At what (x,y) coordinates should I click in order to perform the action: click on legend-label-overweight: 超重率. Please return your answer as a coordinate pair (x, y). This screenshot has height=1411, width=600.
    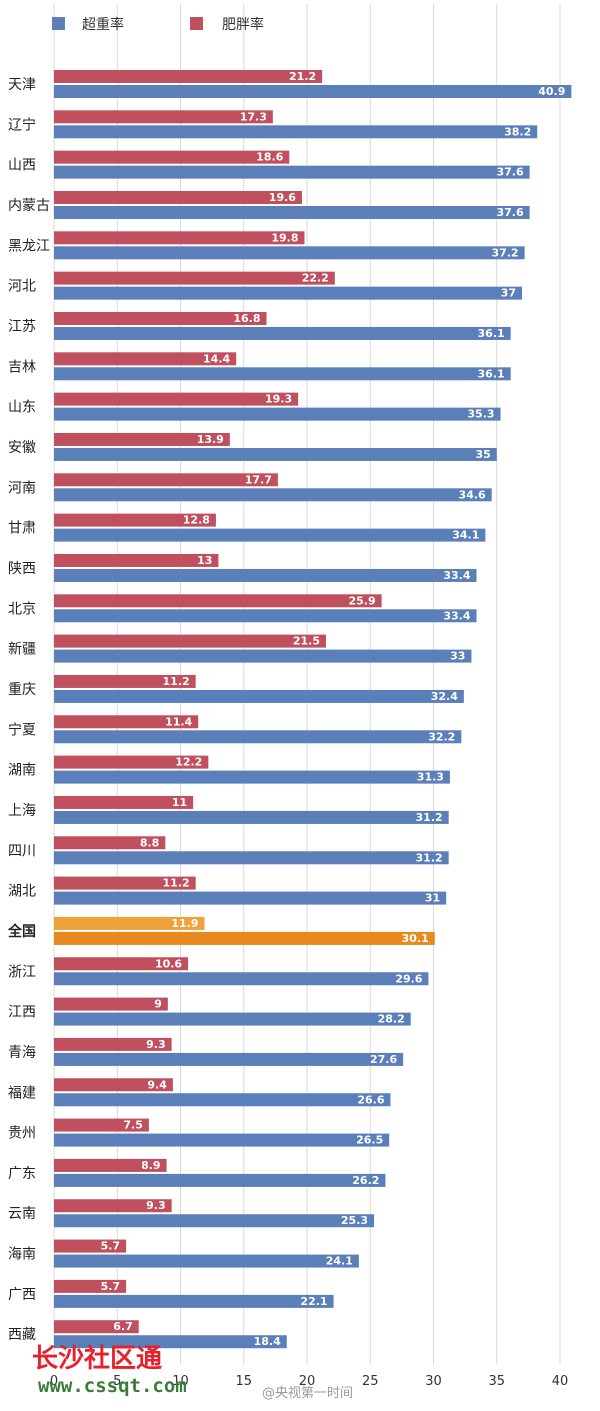
    Looking at the image, I should click on (103, 24).